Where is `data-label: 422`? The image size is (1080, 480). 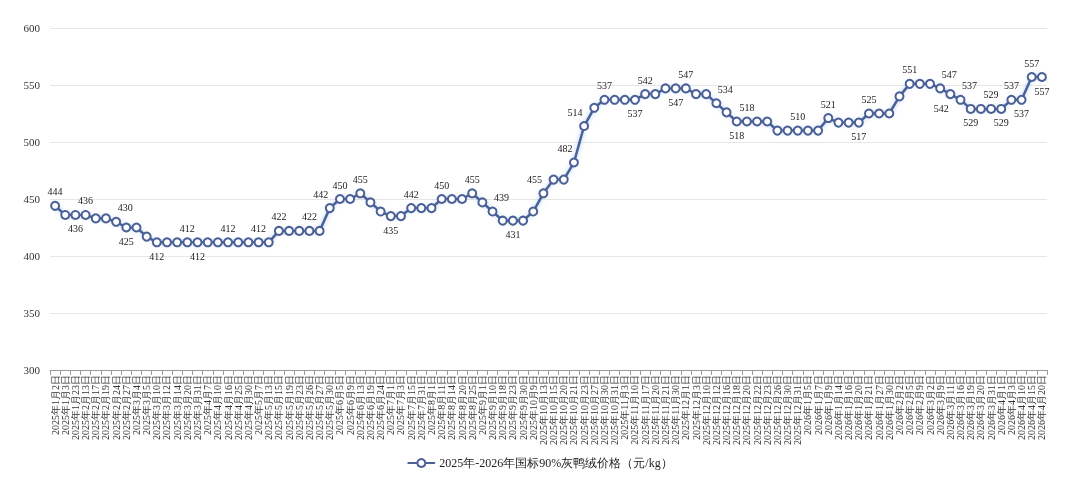
data-label: 422 is located at coordinates (309, 217).